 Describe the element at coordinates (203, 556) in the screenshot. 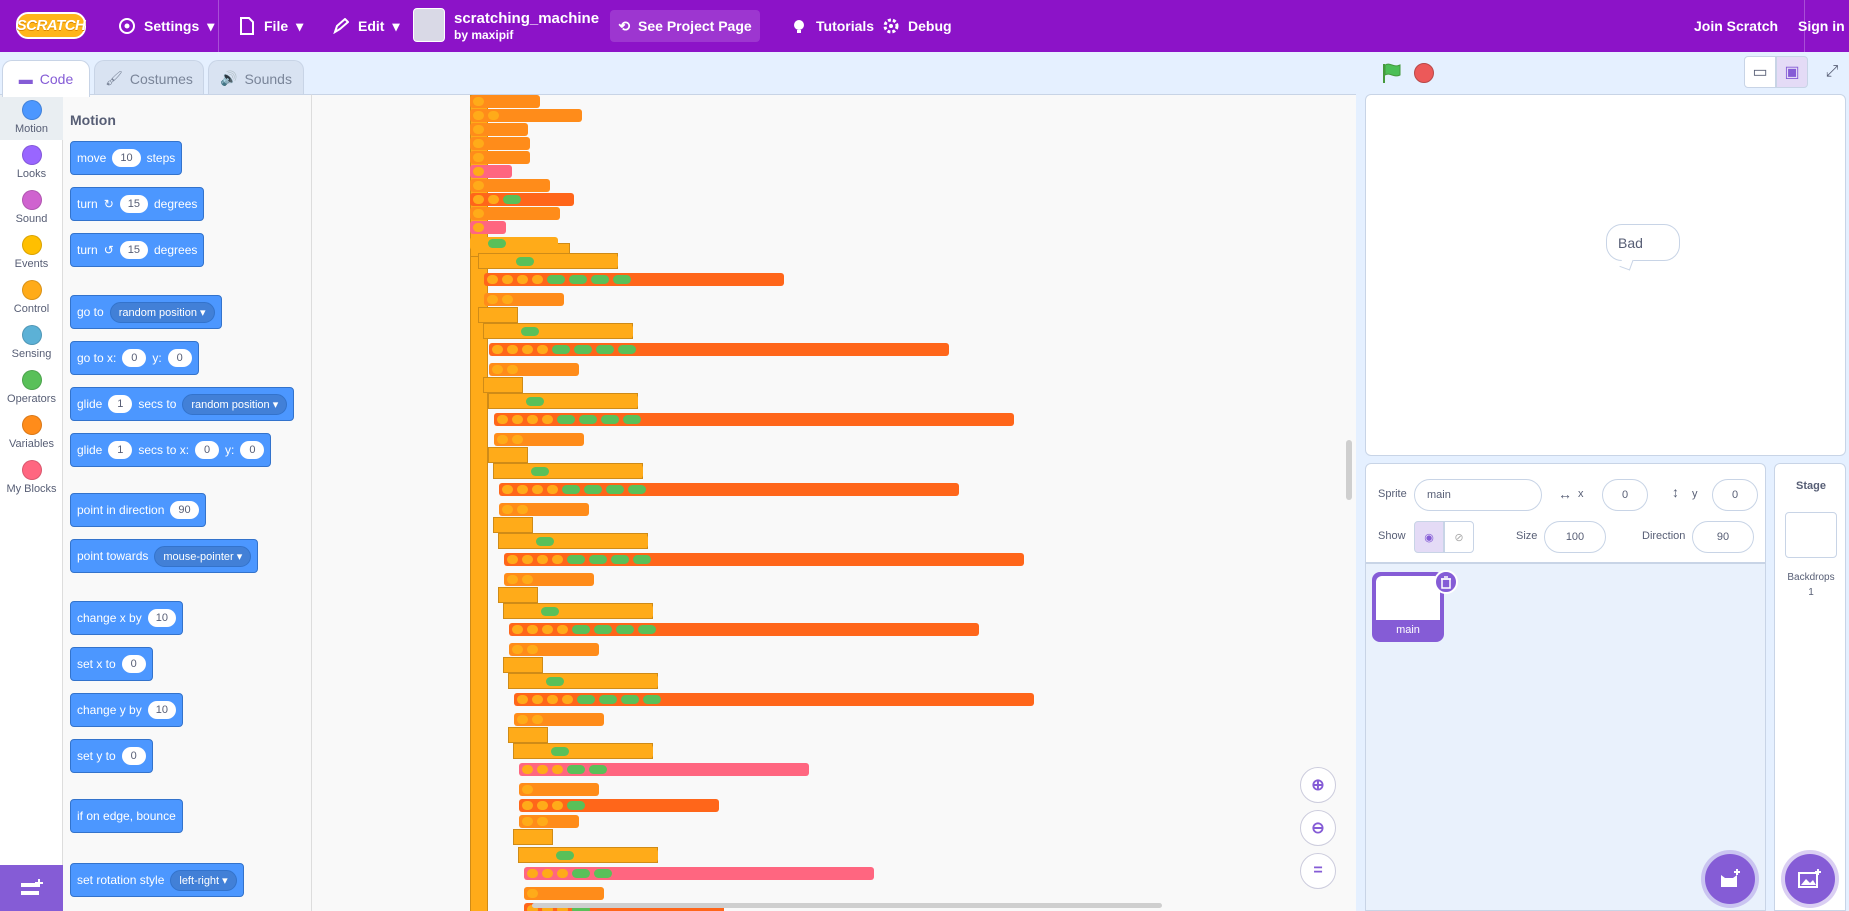

I see `block-dropdown: mouse-pointer ▾` at that location.